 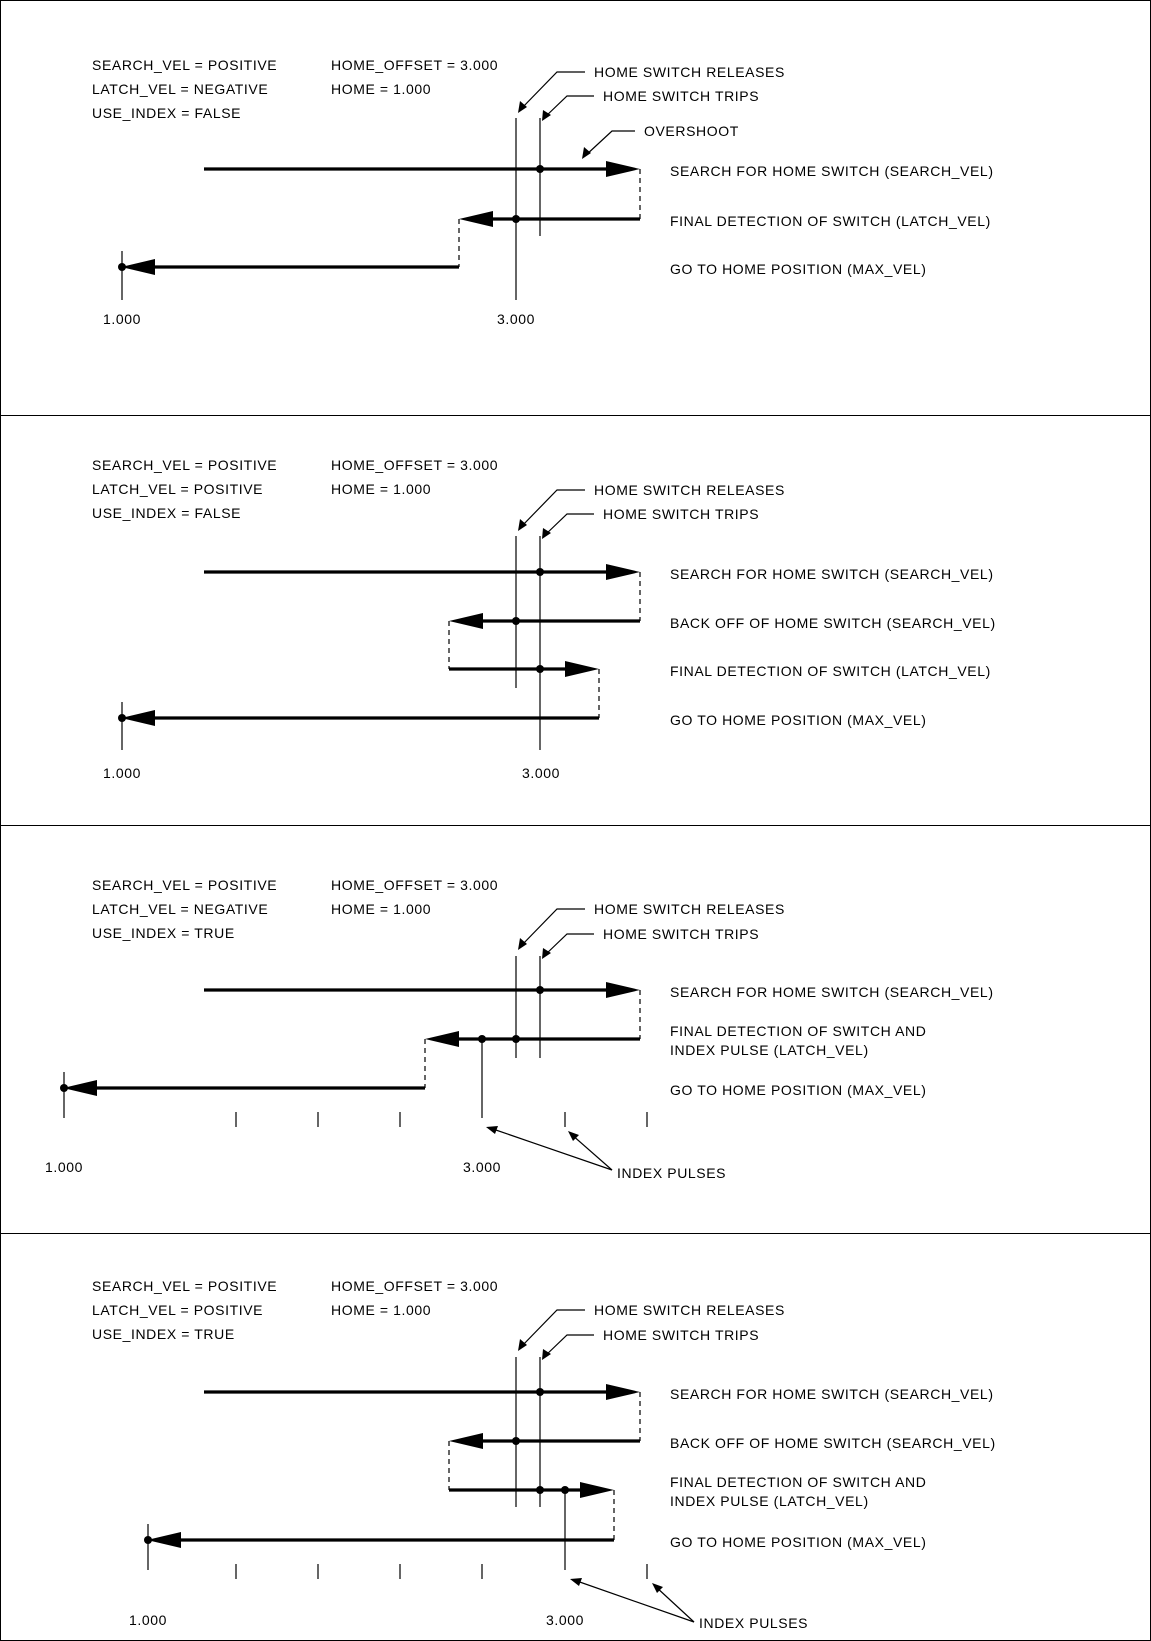 What do you see at coordinates (681, 1335) in the screenshot?
I see `panel-4-callout-trips: HOME SWITCH TRIPS` at bounding box center [681, 1335].